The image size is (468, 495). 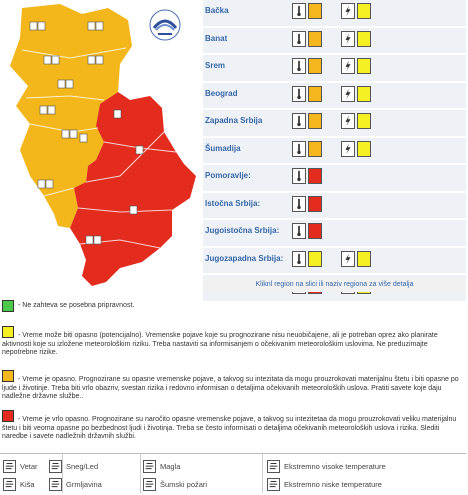 I want to click on region-row: Pomoravlje:, so click(x=334, y=179).